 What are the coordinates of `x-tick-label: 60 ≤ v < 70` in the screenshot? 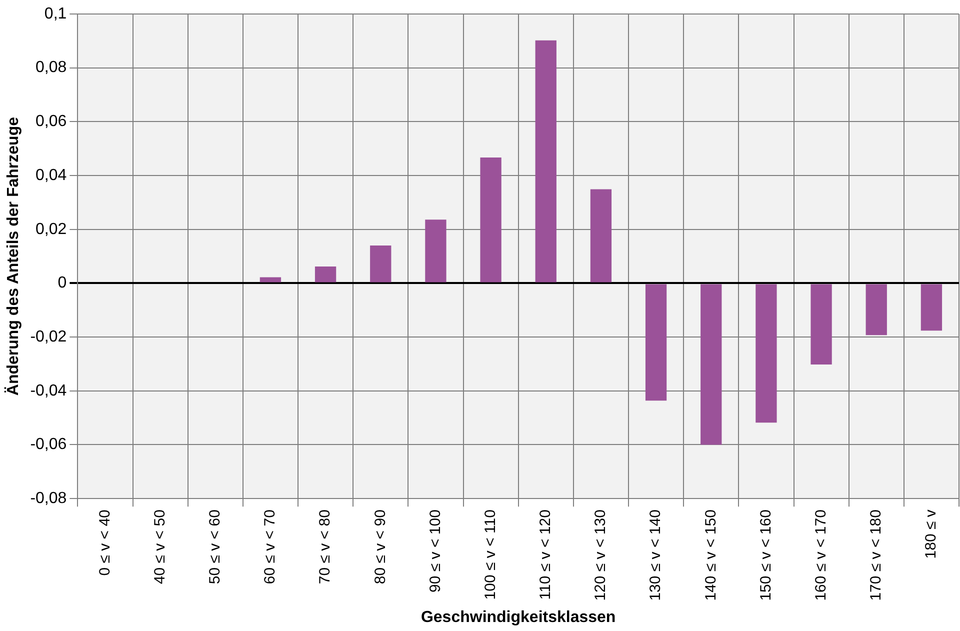 It's located at (270, 547).